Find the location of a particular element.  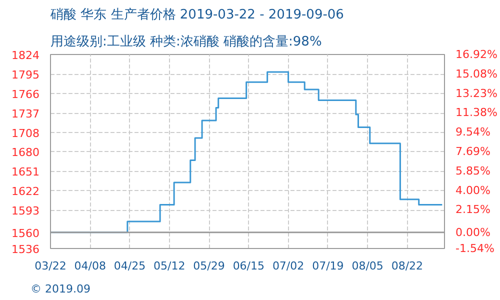

x-tick-label: 04/08 is located at coordinates (90, 266).